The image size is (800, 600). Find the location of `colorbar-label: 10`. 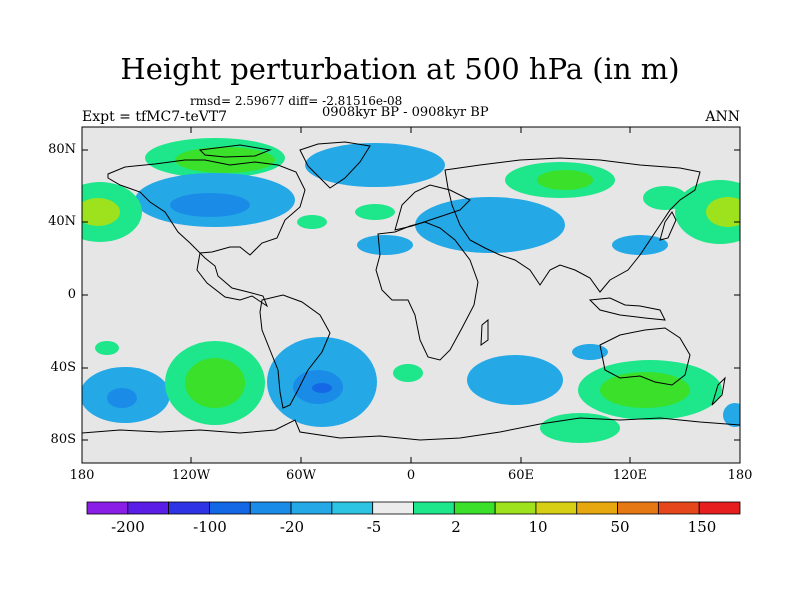

colorbar-label: 10 is located at coordinates (538, 527).